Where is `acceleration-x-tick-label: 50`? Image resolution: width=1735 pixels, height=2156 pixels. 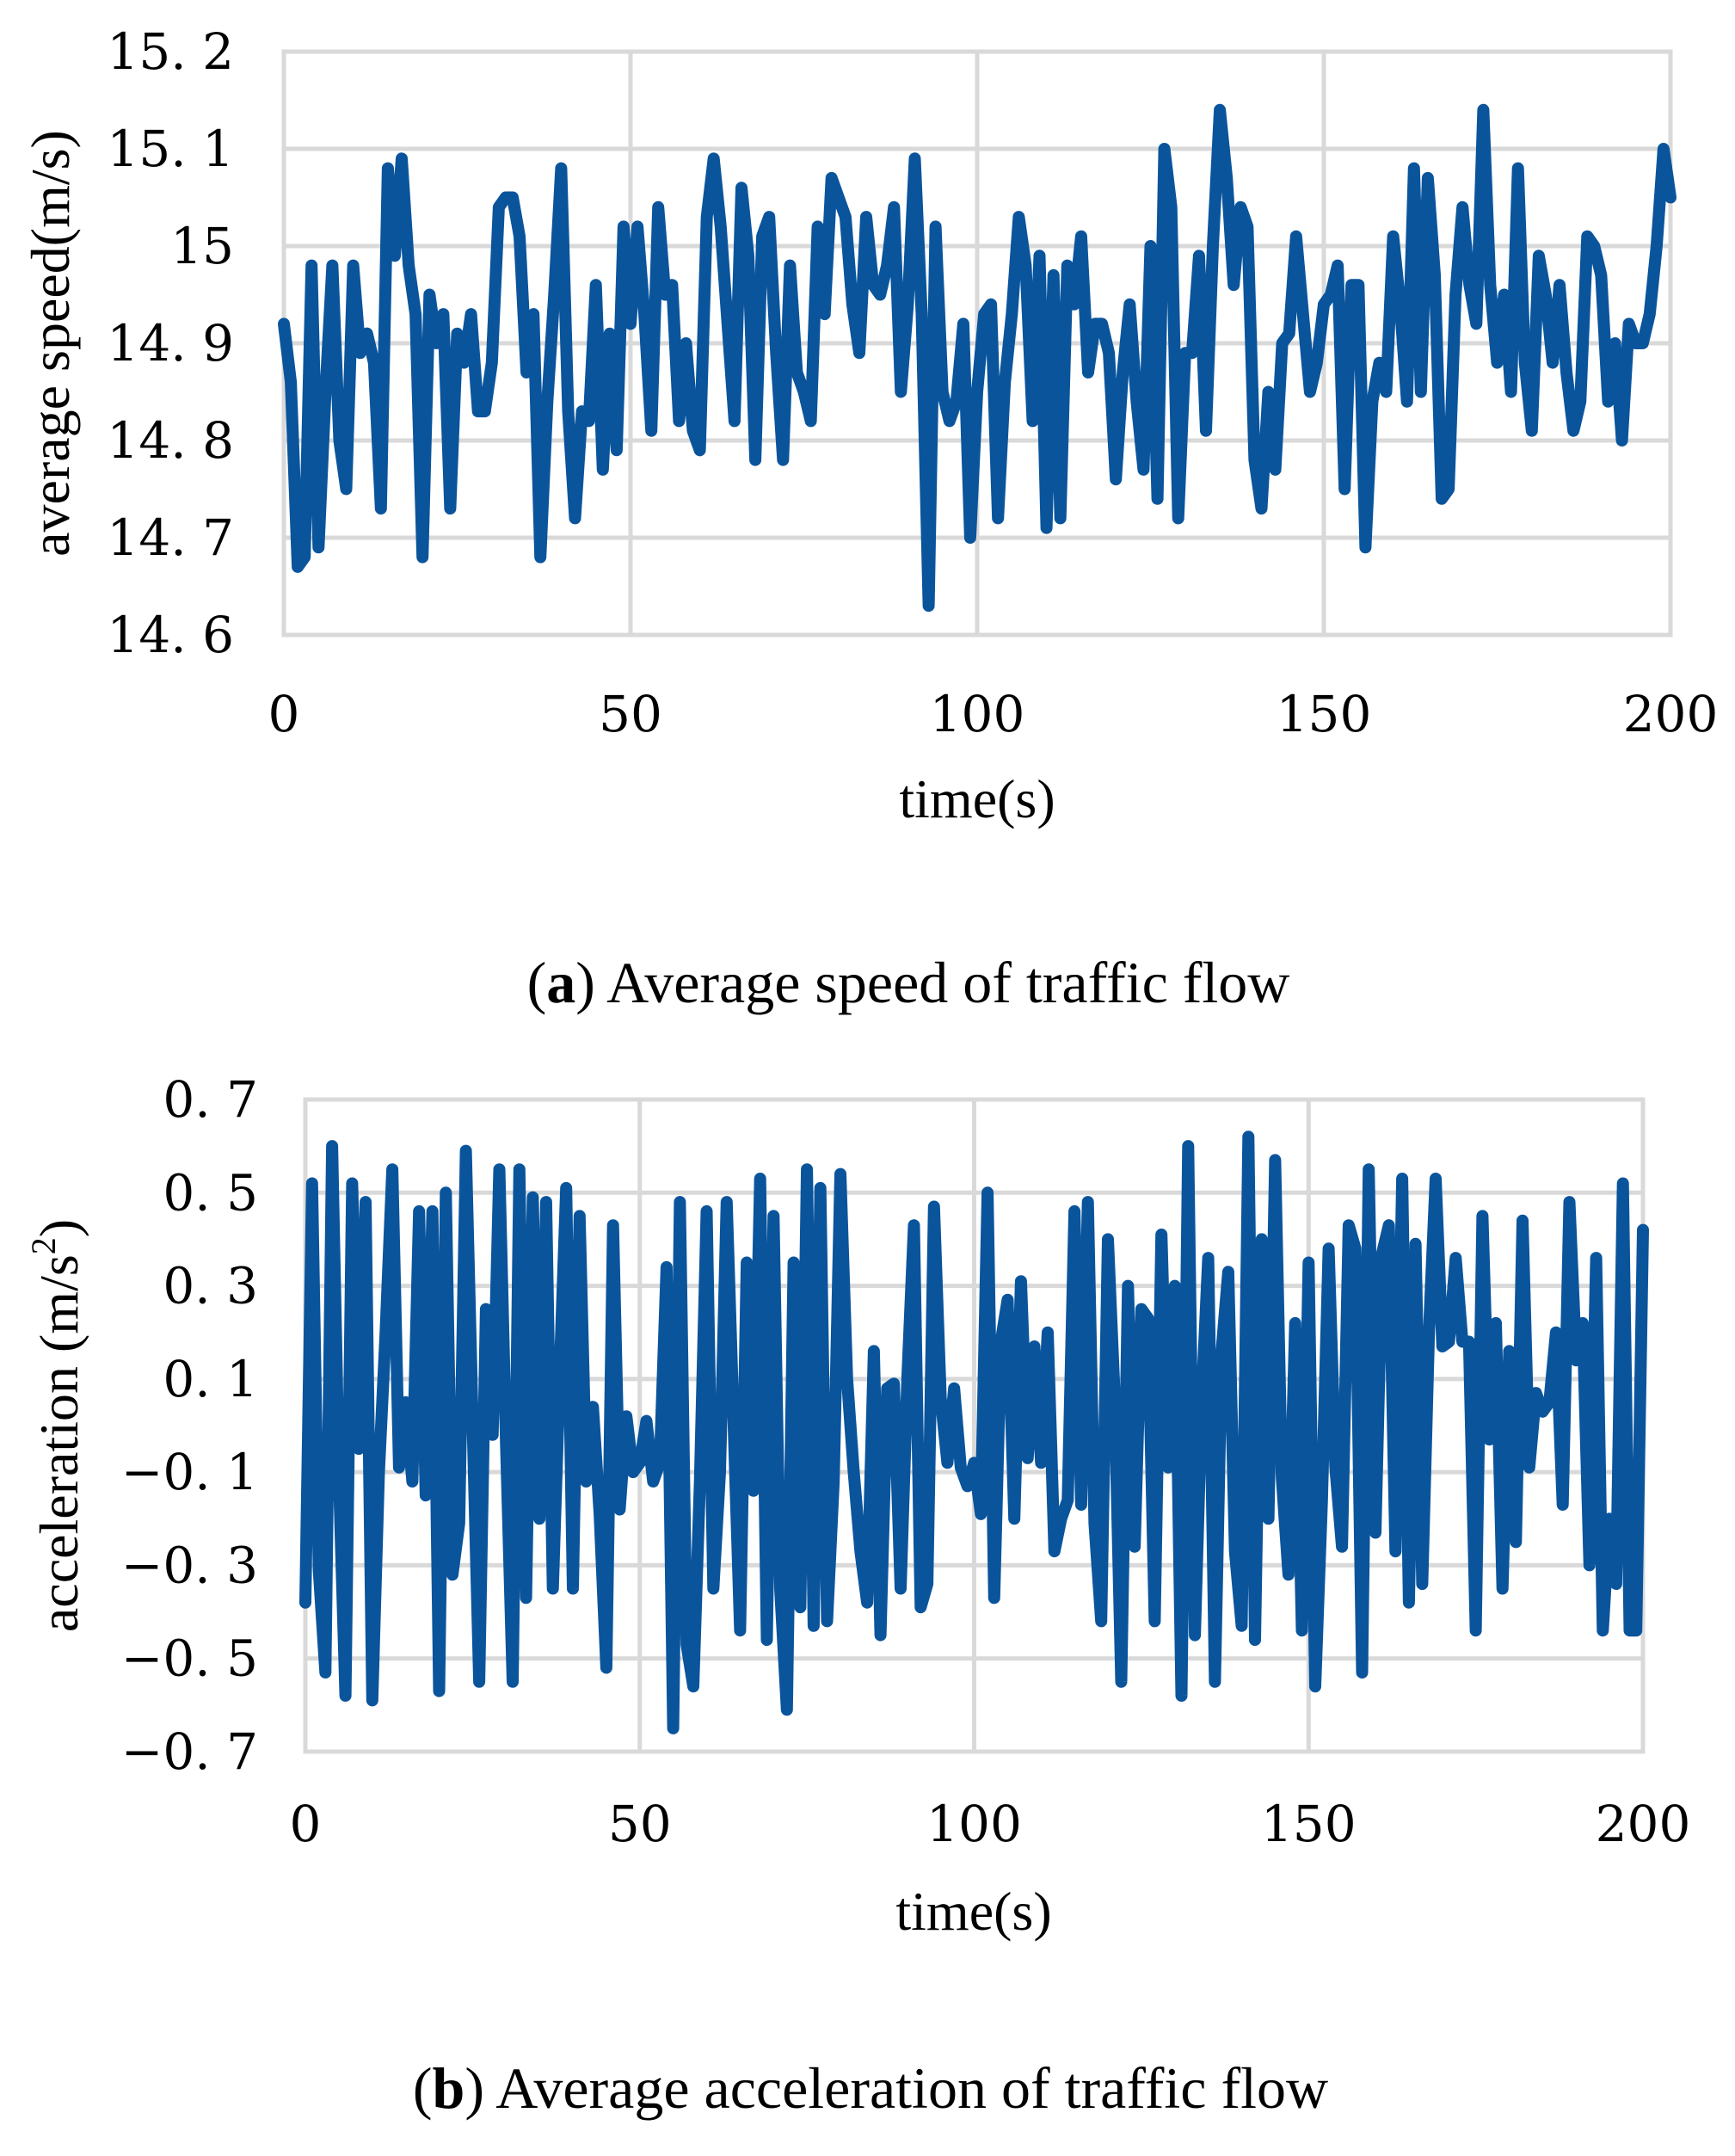 acceleration-x-tick-label: 50 is located at coordinates (640, 1824).